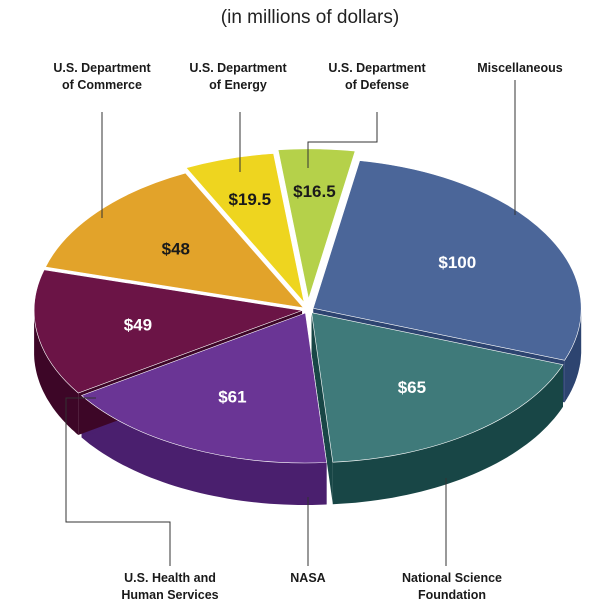  I want to click on category-label-5: U.S. Department of Energy, so click(238, 76).